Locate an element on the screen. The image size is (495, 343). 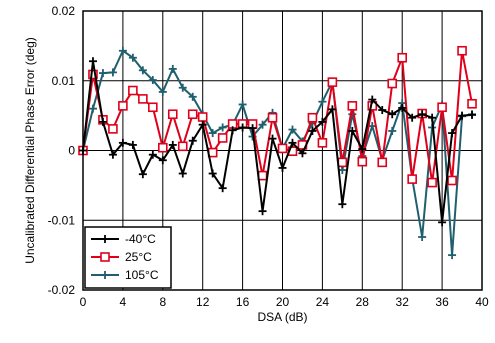
x-tick-label: 24 is located at coordinates (323, 302).